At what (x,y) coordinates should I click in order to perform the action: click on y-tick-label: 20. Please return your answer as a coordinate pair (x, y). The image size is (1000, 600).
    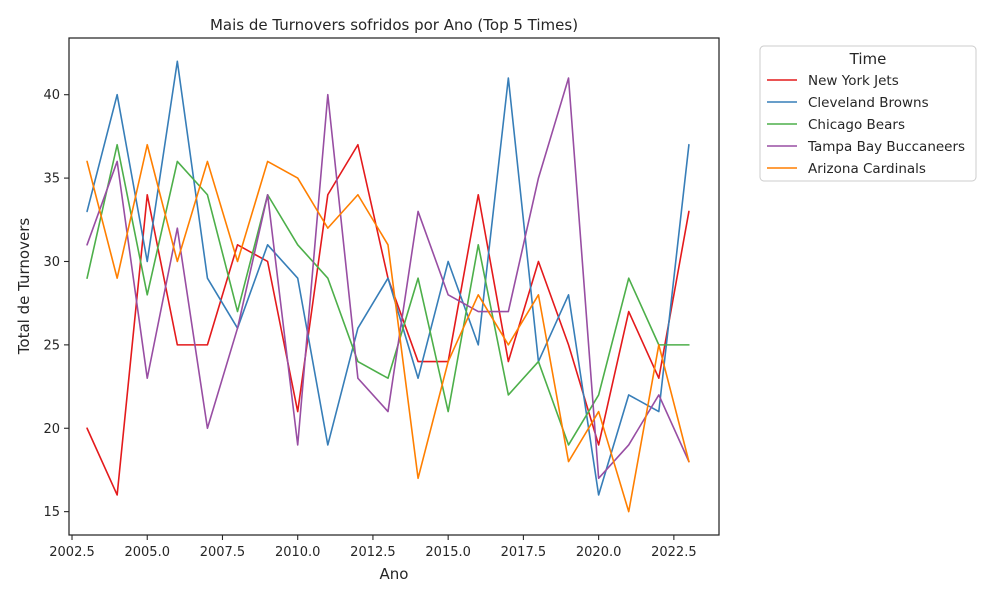
    Looking at the image, I should click on (51, 429).